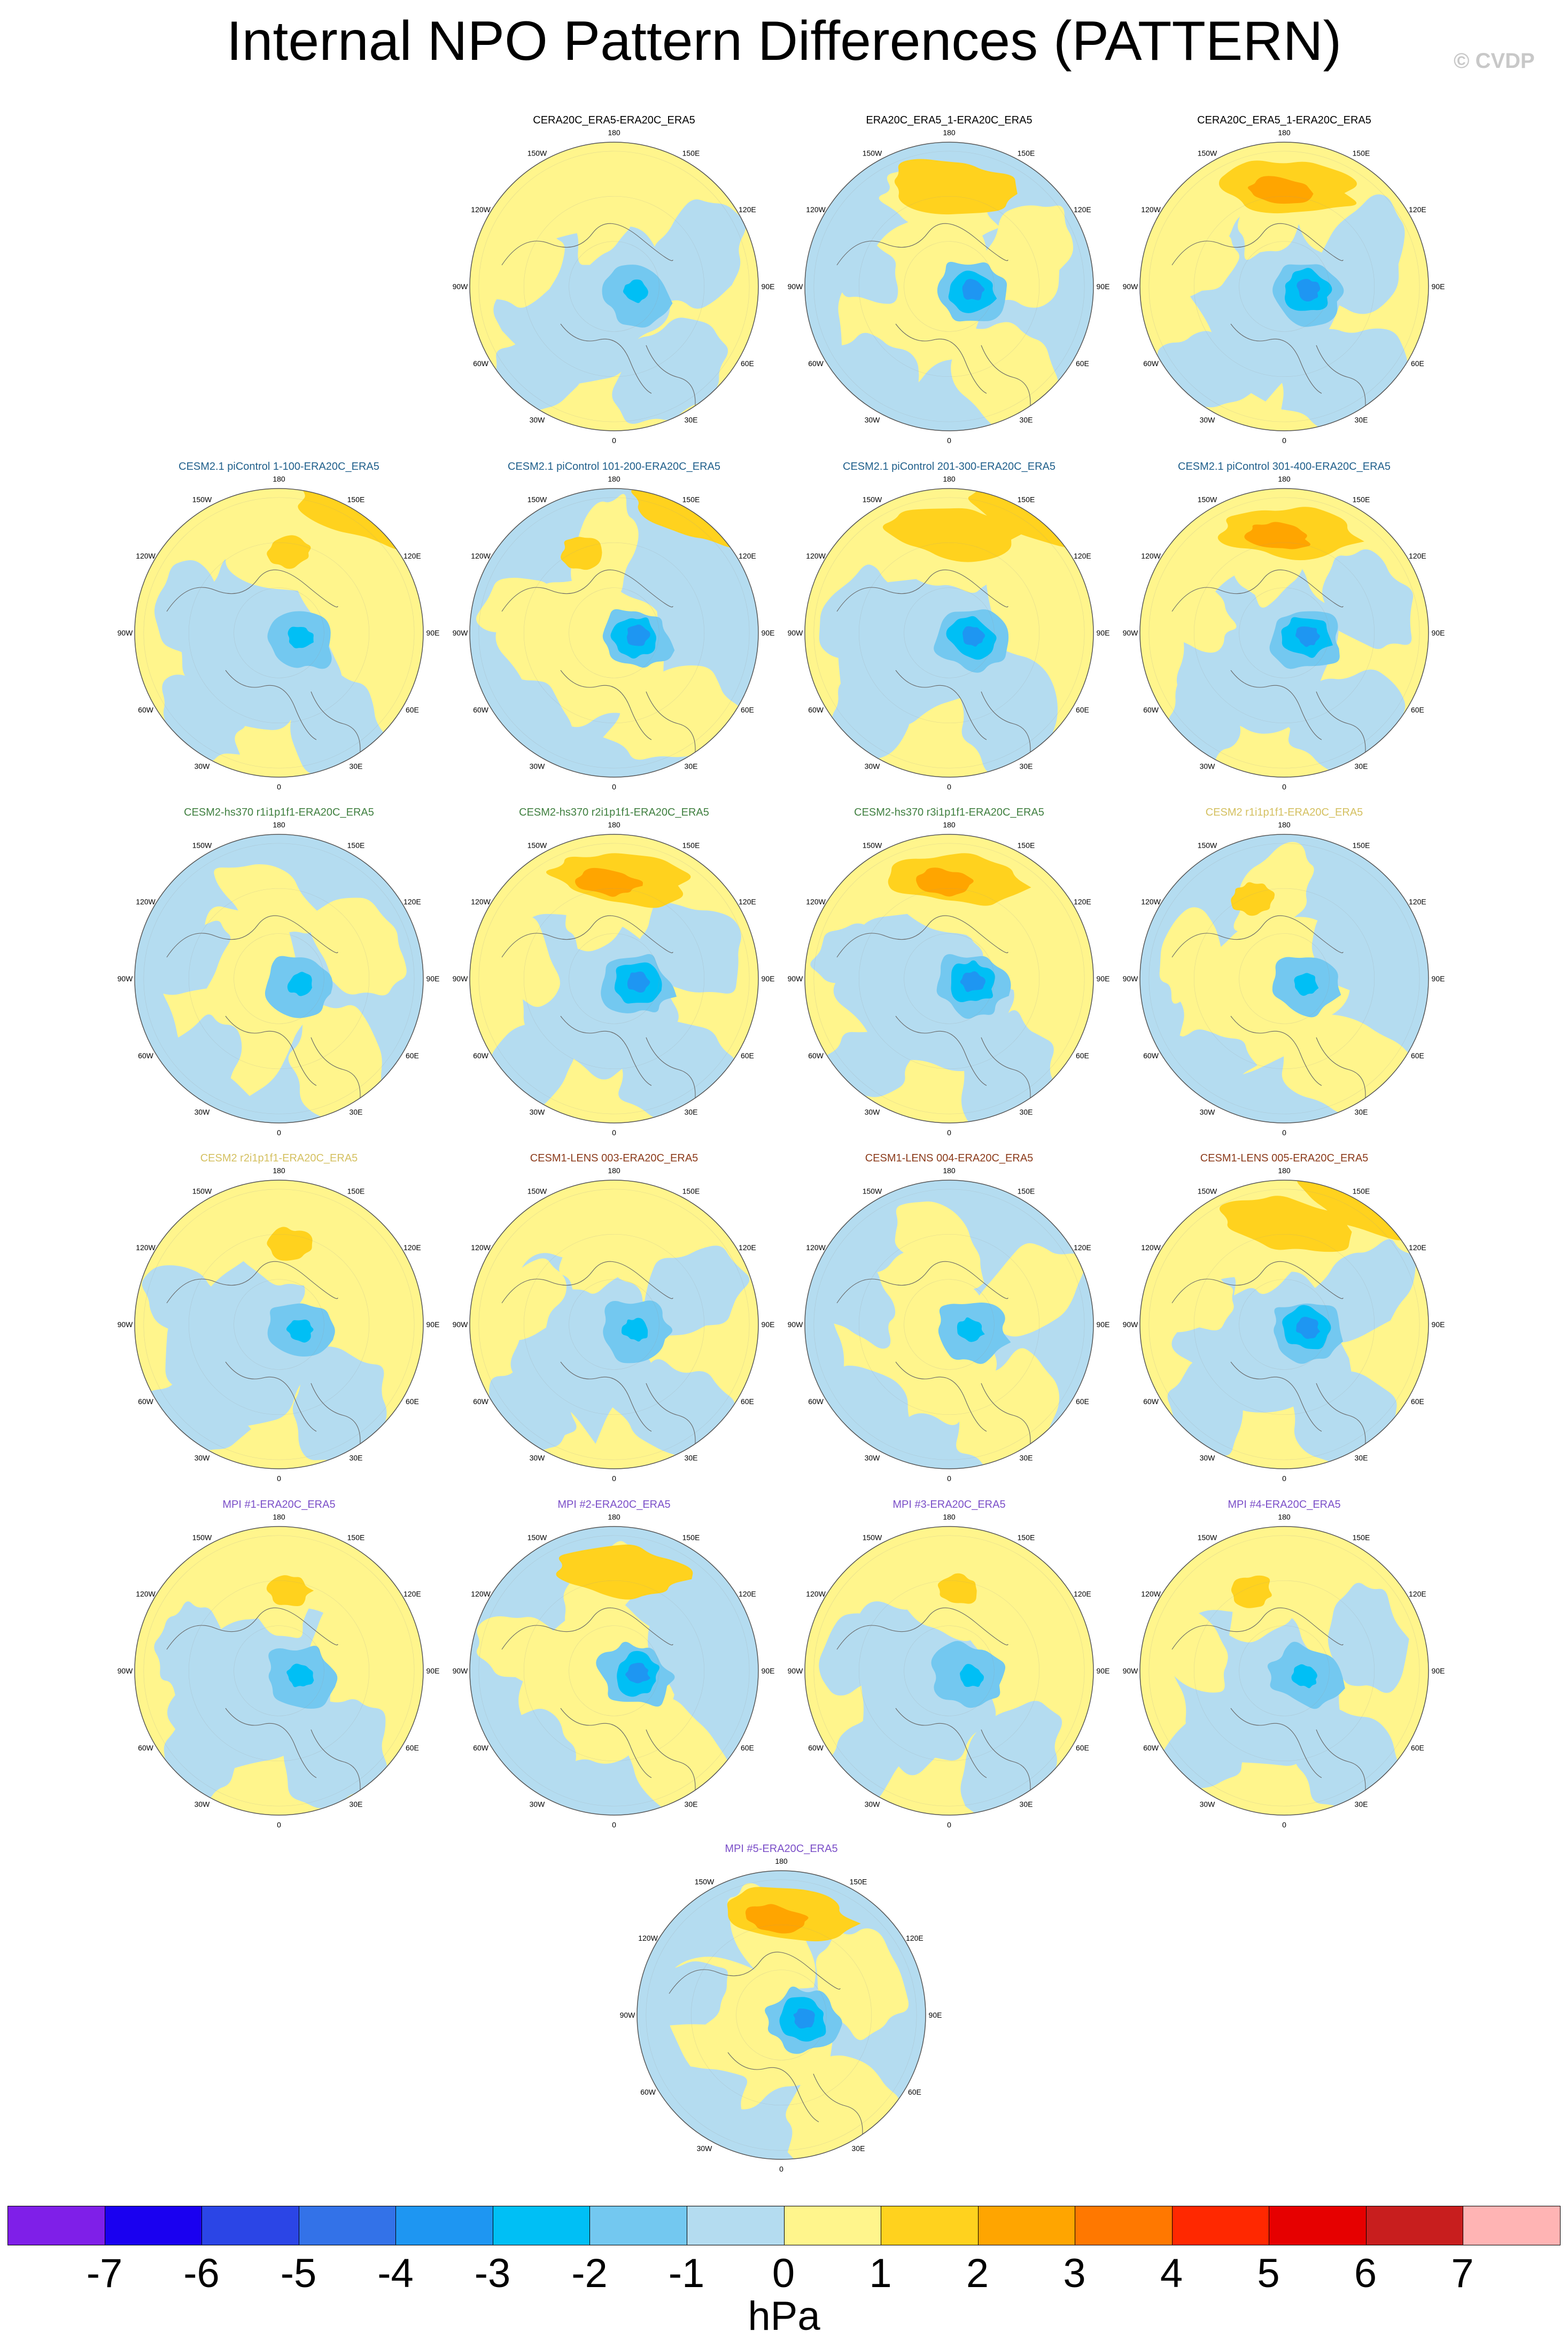 This screenshot has width=1568, height=2348. What do you see at coordinates (299, 2273) in the screenshot?
I see `colorbar-tick-label: -5` at bounding box center [299, 2273].